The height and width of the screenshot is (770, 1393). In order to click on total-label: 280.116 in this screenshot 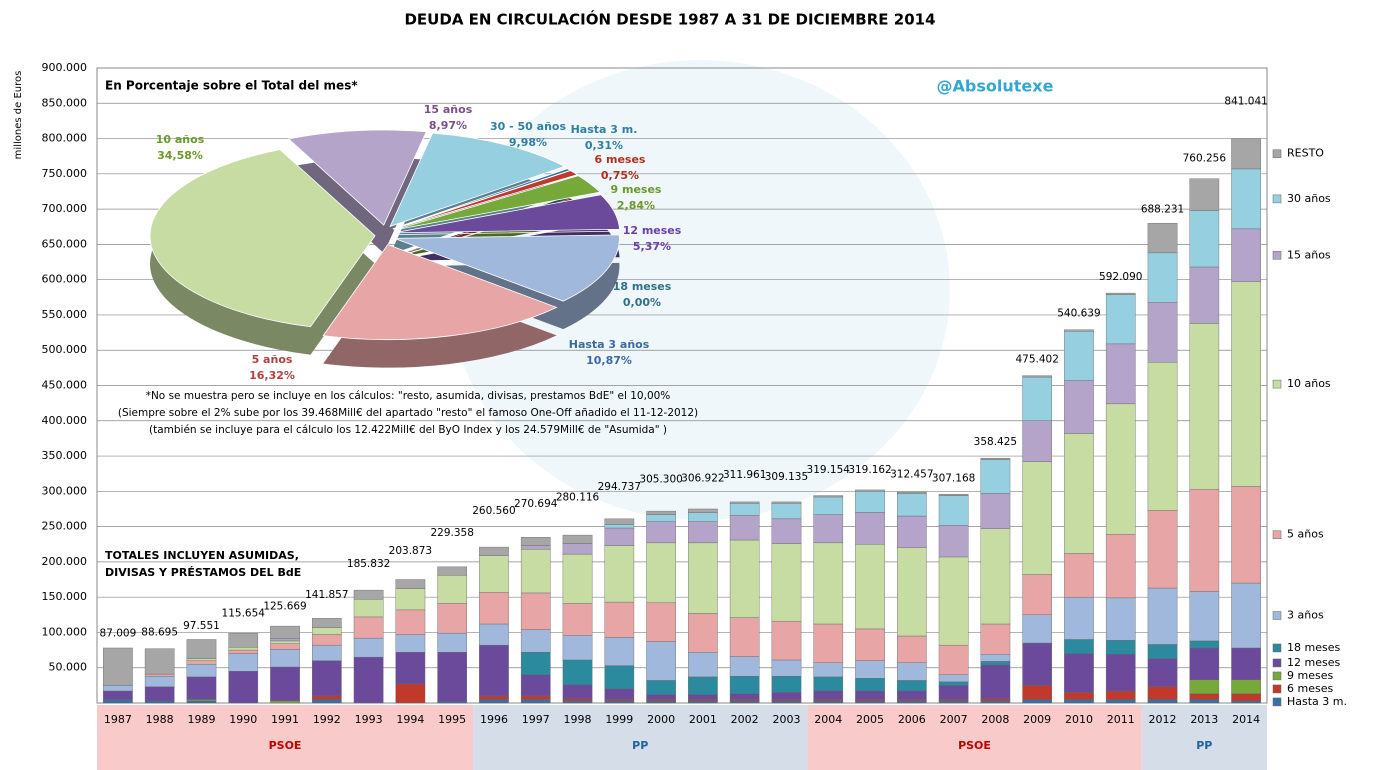, I will do `click(578, 497)`.